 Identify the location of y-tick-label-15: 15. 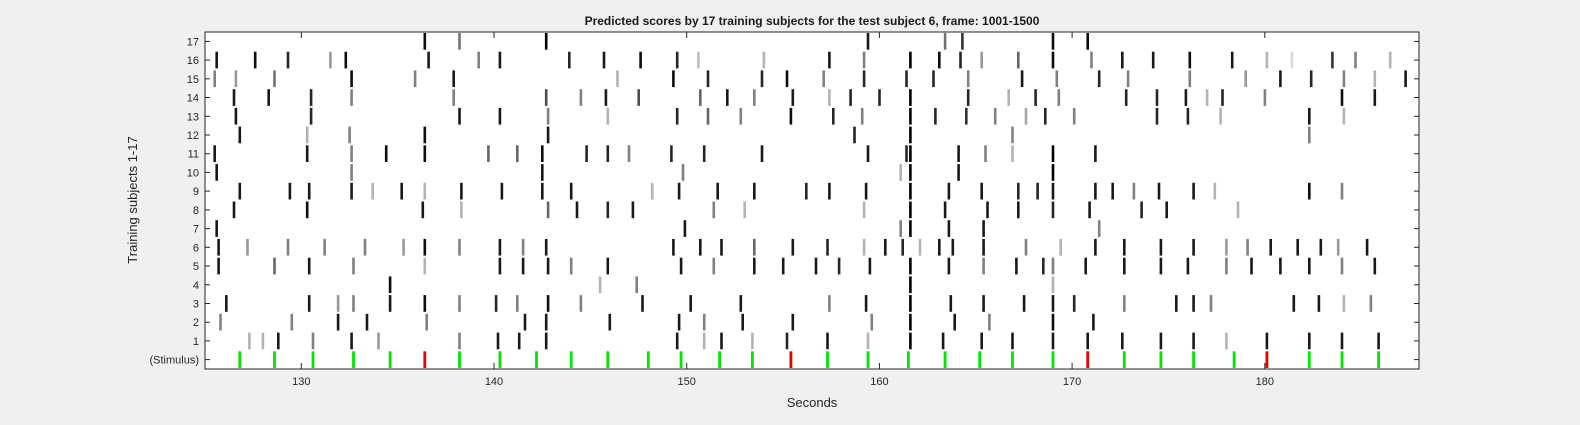
(193, 80).